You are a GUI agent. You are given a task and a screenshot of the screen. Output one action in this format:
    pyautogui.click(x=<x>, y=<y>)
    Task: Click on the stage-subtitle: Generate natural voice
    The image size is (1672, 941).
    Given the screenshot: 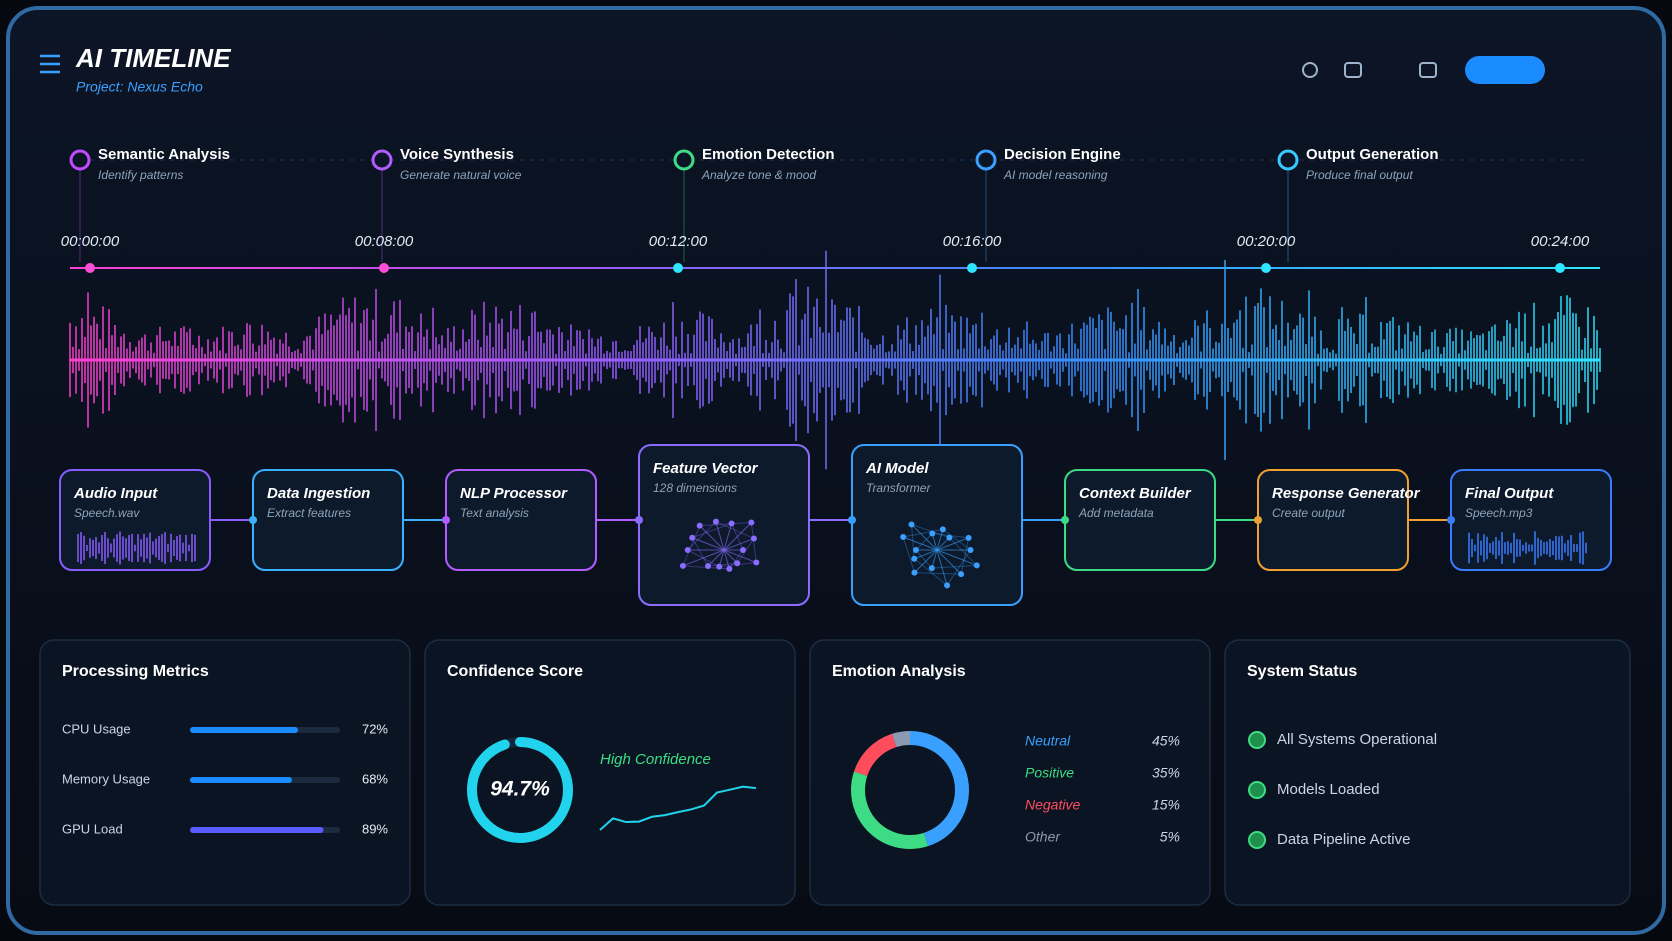 What is the action you would take?
    pyautogui.click(x=461, y=175)
    